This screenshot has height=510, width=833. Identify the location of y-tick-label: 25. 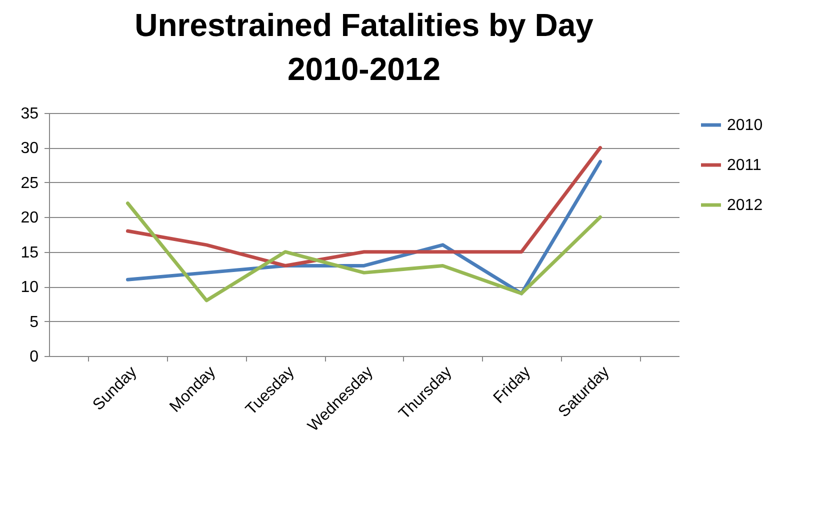
(29, 183).